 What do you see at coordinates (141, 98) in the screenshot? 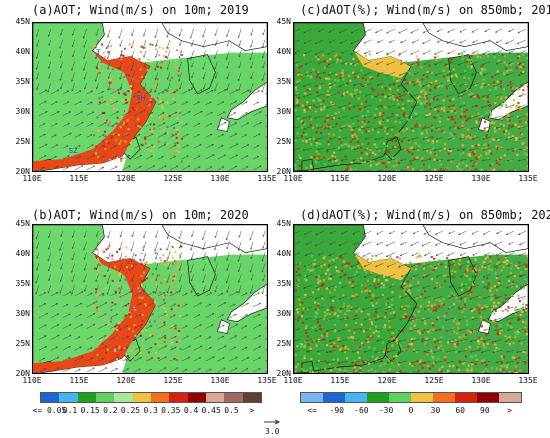
I see `site-label: SH` at bounding box center [141, 98].